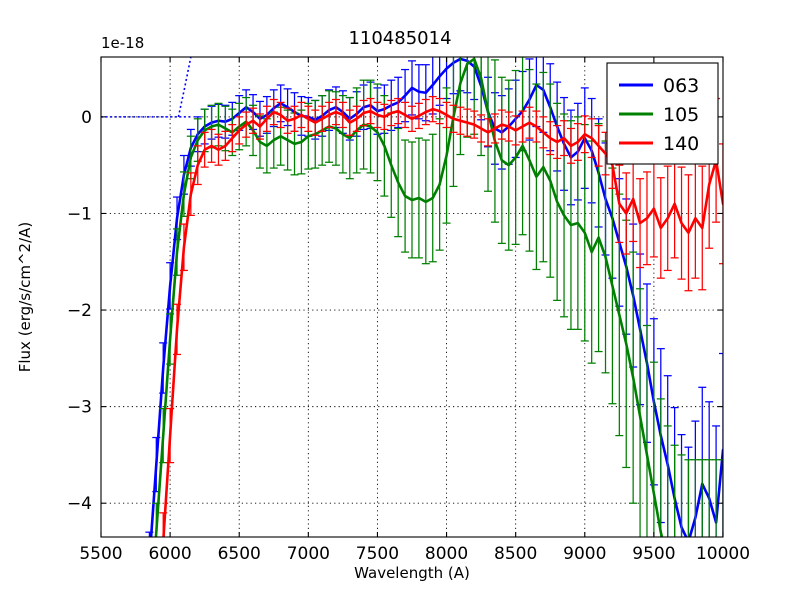 Image resolution: width=800 pixels, height=600 pixels. I want to click on x-tick-label: 6500, so click(239, 554).